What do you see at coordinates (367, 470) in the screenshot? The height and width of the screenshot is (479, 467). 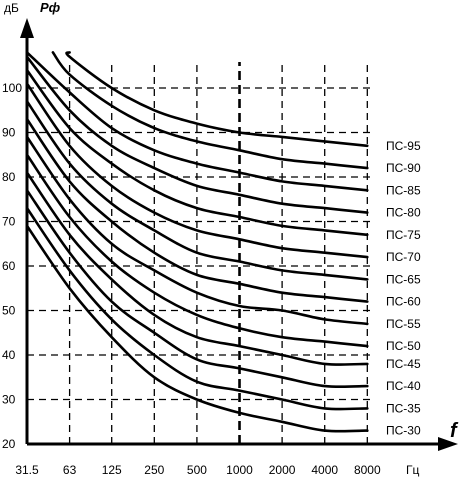 I see `x-tick-label: 8000` at bounding box center [367, 470].